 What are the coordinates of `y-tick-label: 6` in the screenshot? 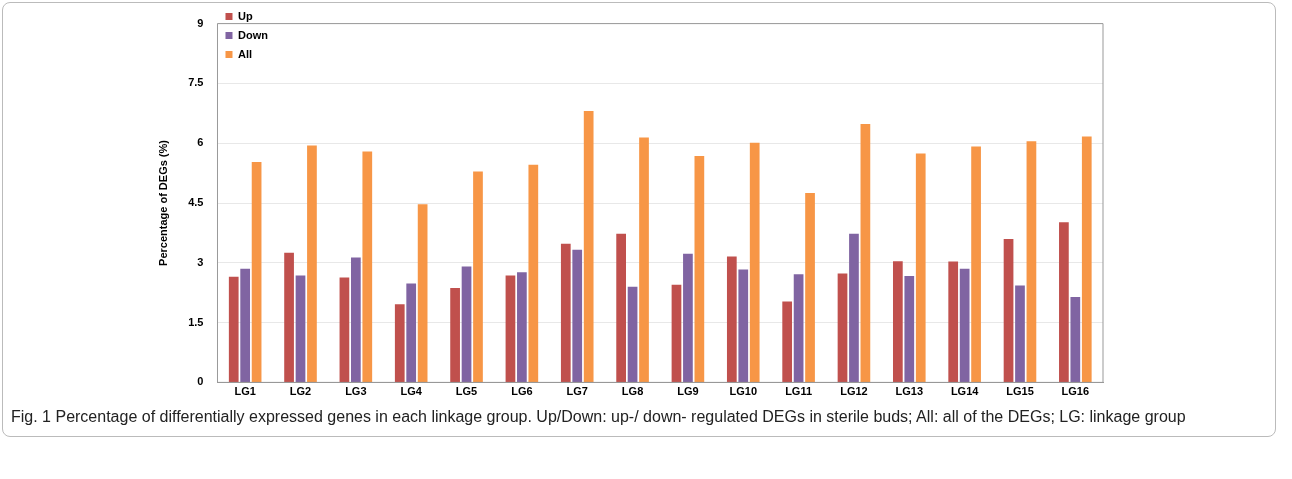 It's located at (200, 142).